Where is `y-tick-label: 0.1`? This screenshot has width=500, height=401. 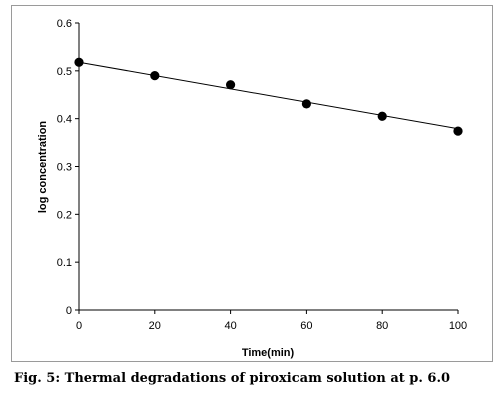
y-tick-label: 0.1 is located at coordinates (64, 263).